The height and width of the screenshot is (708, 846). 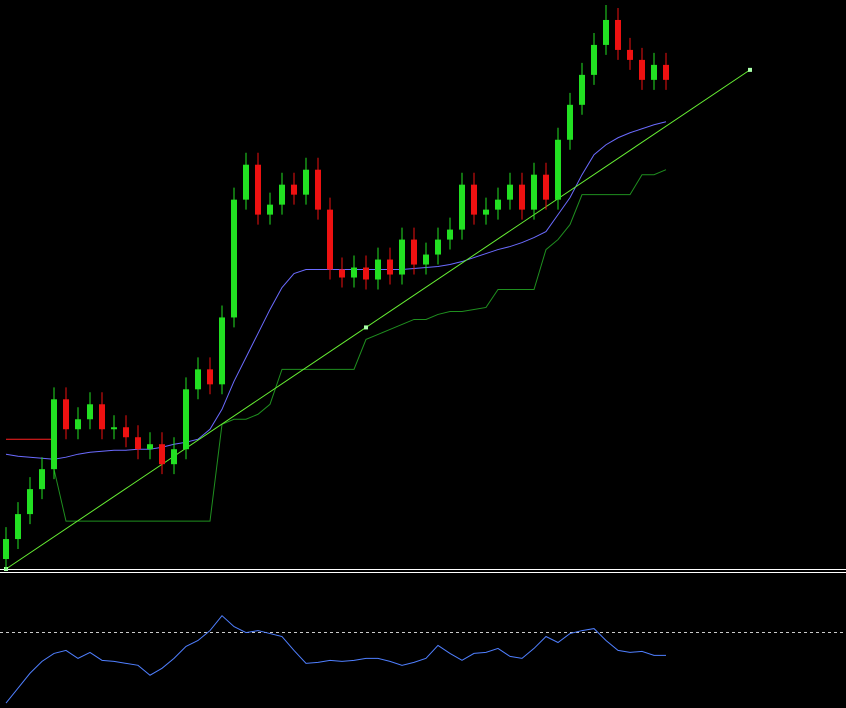 I want to click on oscillator-line, so click(x=335, y=659).